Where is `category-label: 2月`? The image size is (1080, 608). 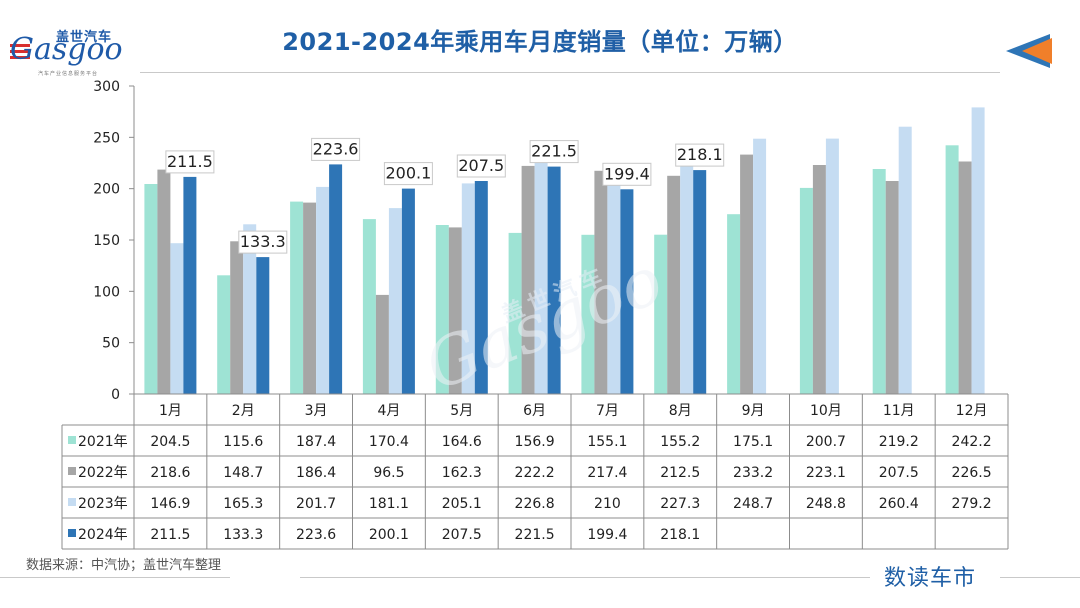 category-label: 2月 is located at coordinates (243, 411).